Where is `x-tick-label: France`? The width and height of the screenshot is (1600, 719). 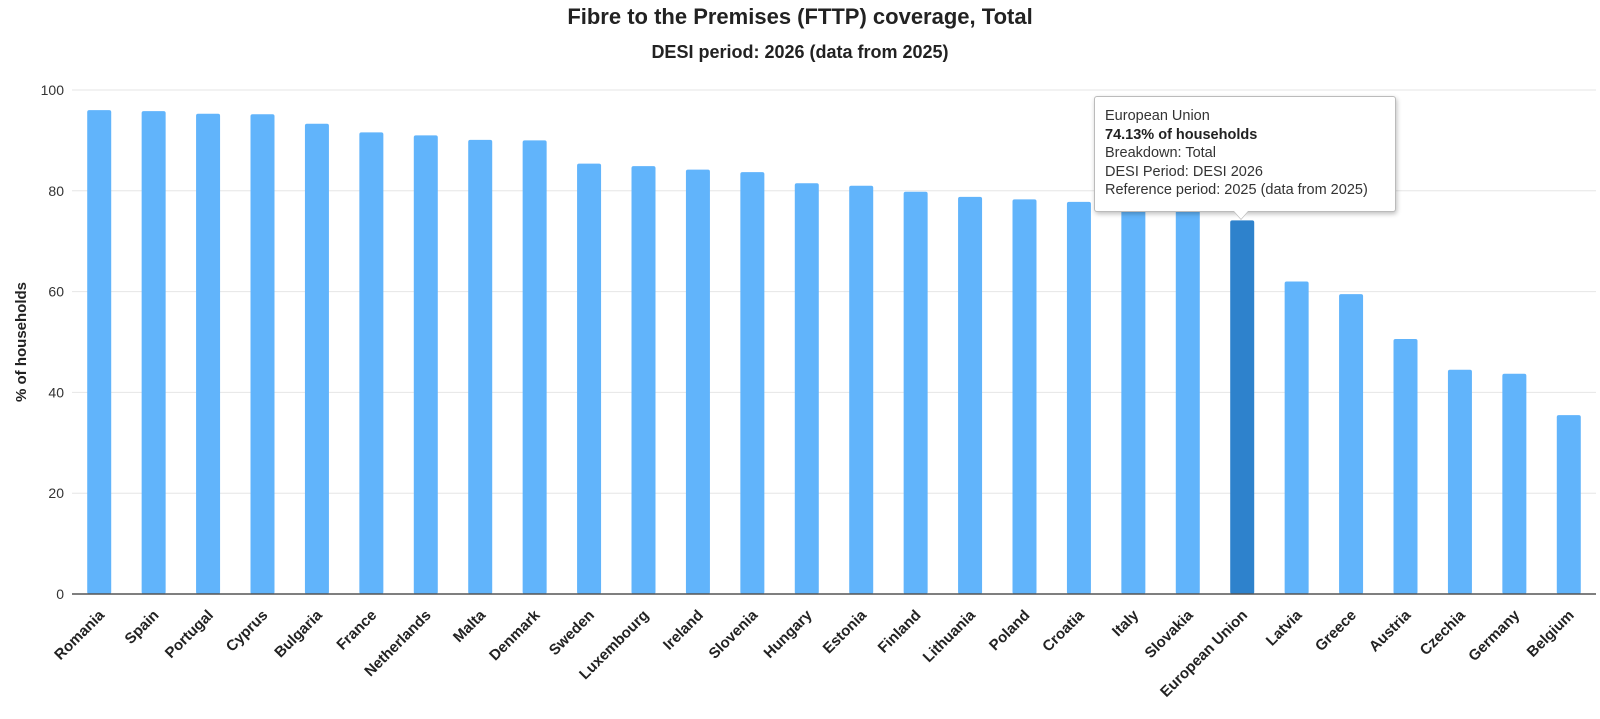
x-tick-label: France is located at coordinates (356, 630).